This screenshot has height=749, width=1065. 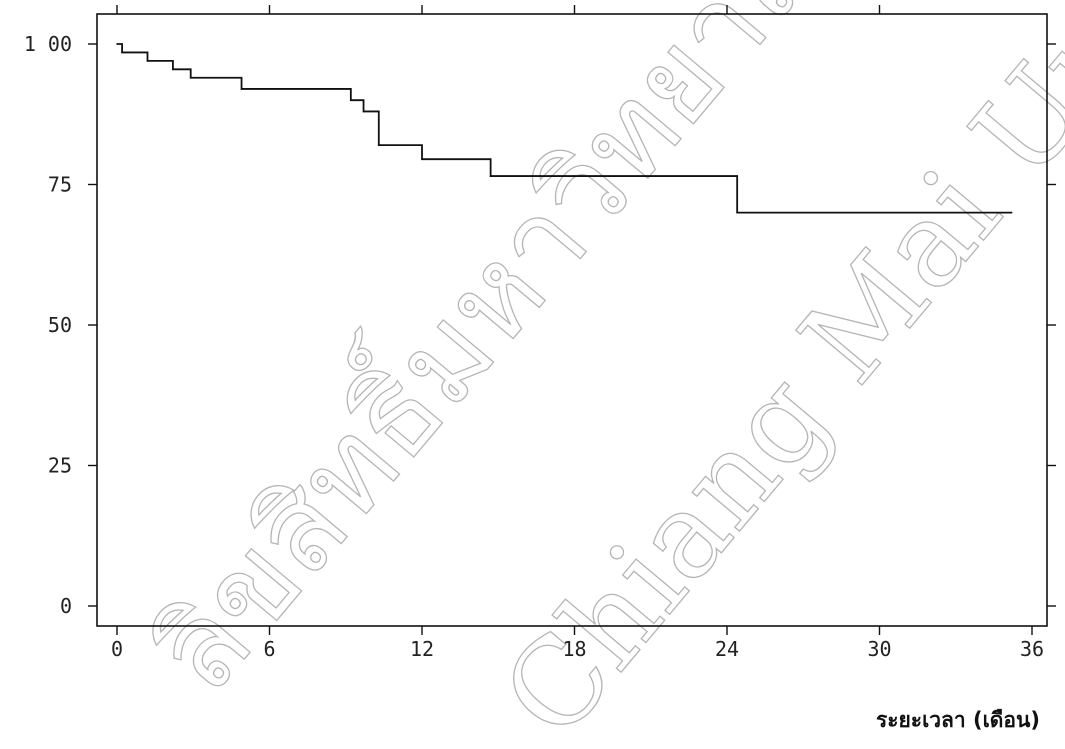 What do you see at coordinates (60, 185) in the screenshot?
I see `y-tick-label: 75` at bounding box center [60, 185].